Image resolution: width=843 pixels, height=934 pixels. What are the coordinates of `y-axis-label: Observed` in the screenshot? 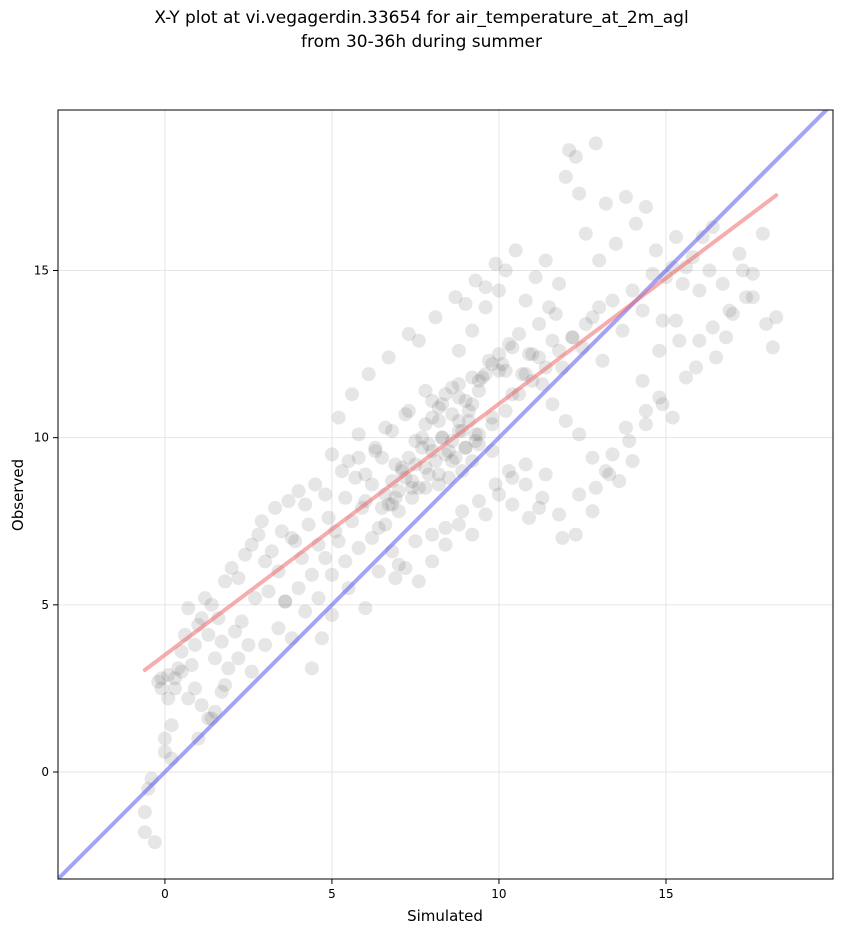 It's located at (18, 495).